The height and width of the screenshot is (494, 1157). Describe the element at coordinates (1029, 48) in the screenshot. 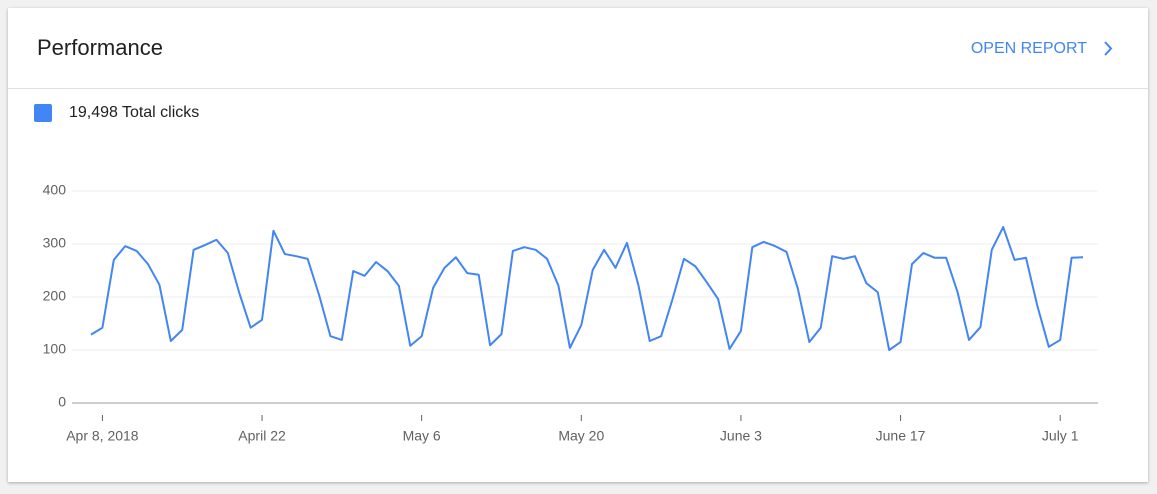

I see `link-text: OPEN REPORT` at that location.